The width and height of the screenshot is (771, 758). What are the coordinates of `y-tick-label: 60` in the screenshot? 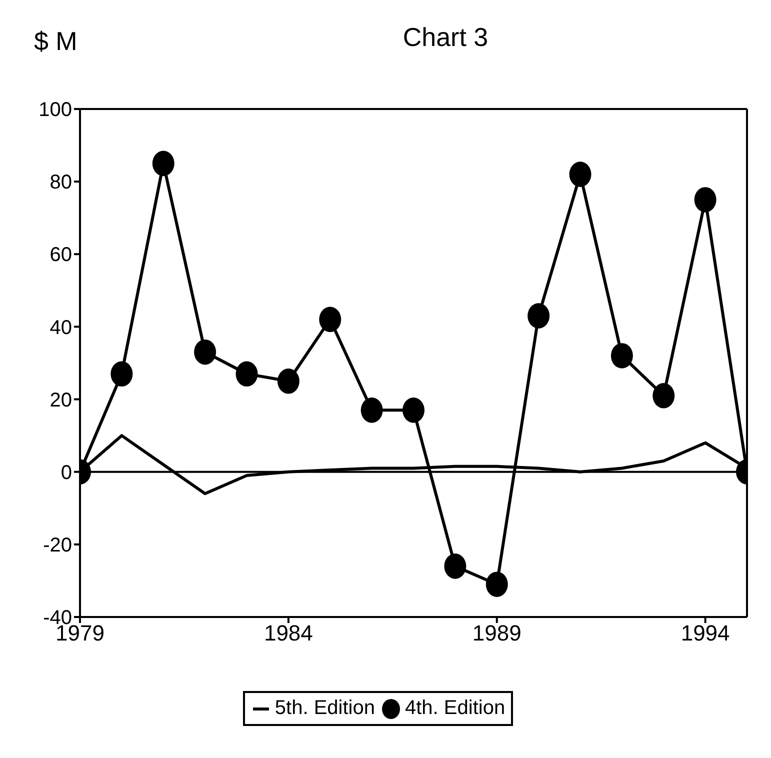 It's located at (61, 255).